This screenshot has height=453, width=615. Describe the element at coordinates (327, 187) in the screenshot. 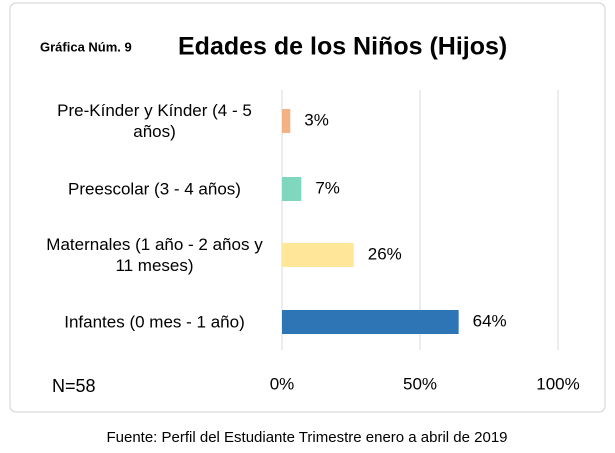

I see `data-label: 7%` at that location.